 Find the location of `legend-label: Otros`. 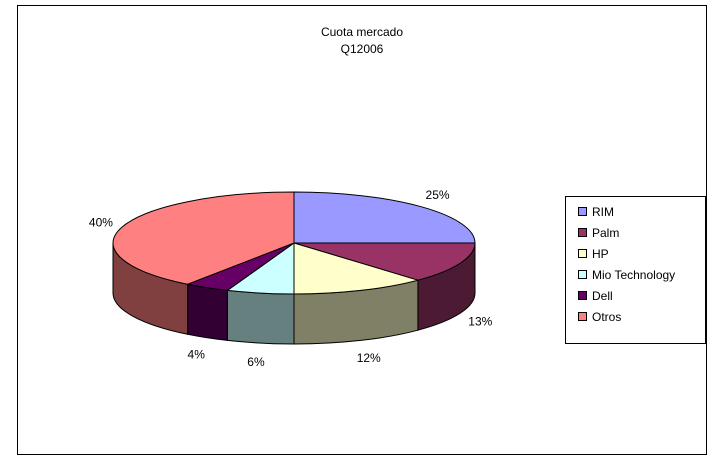

legend-label: Otros is located at coordinates (607, 316).